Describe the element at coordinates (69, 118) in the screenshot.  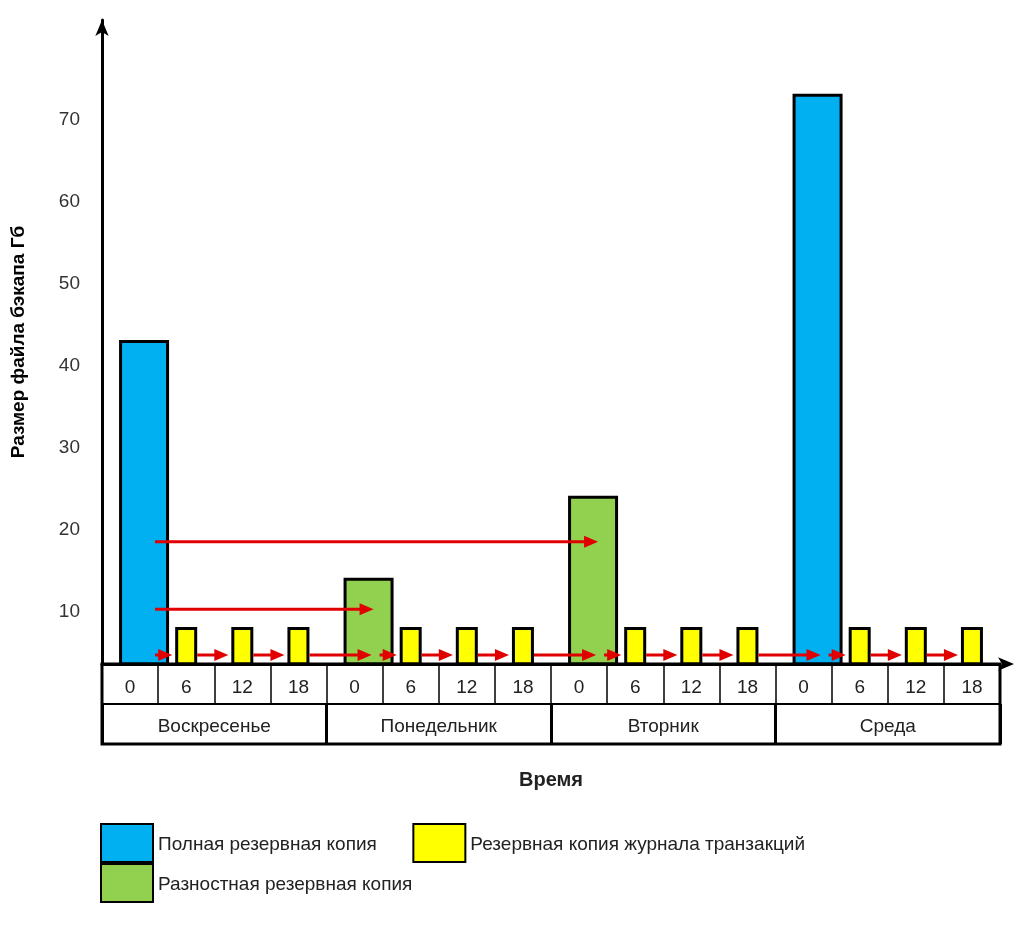
I see `y-tick-label: 70` at that location.